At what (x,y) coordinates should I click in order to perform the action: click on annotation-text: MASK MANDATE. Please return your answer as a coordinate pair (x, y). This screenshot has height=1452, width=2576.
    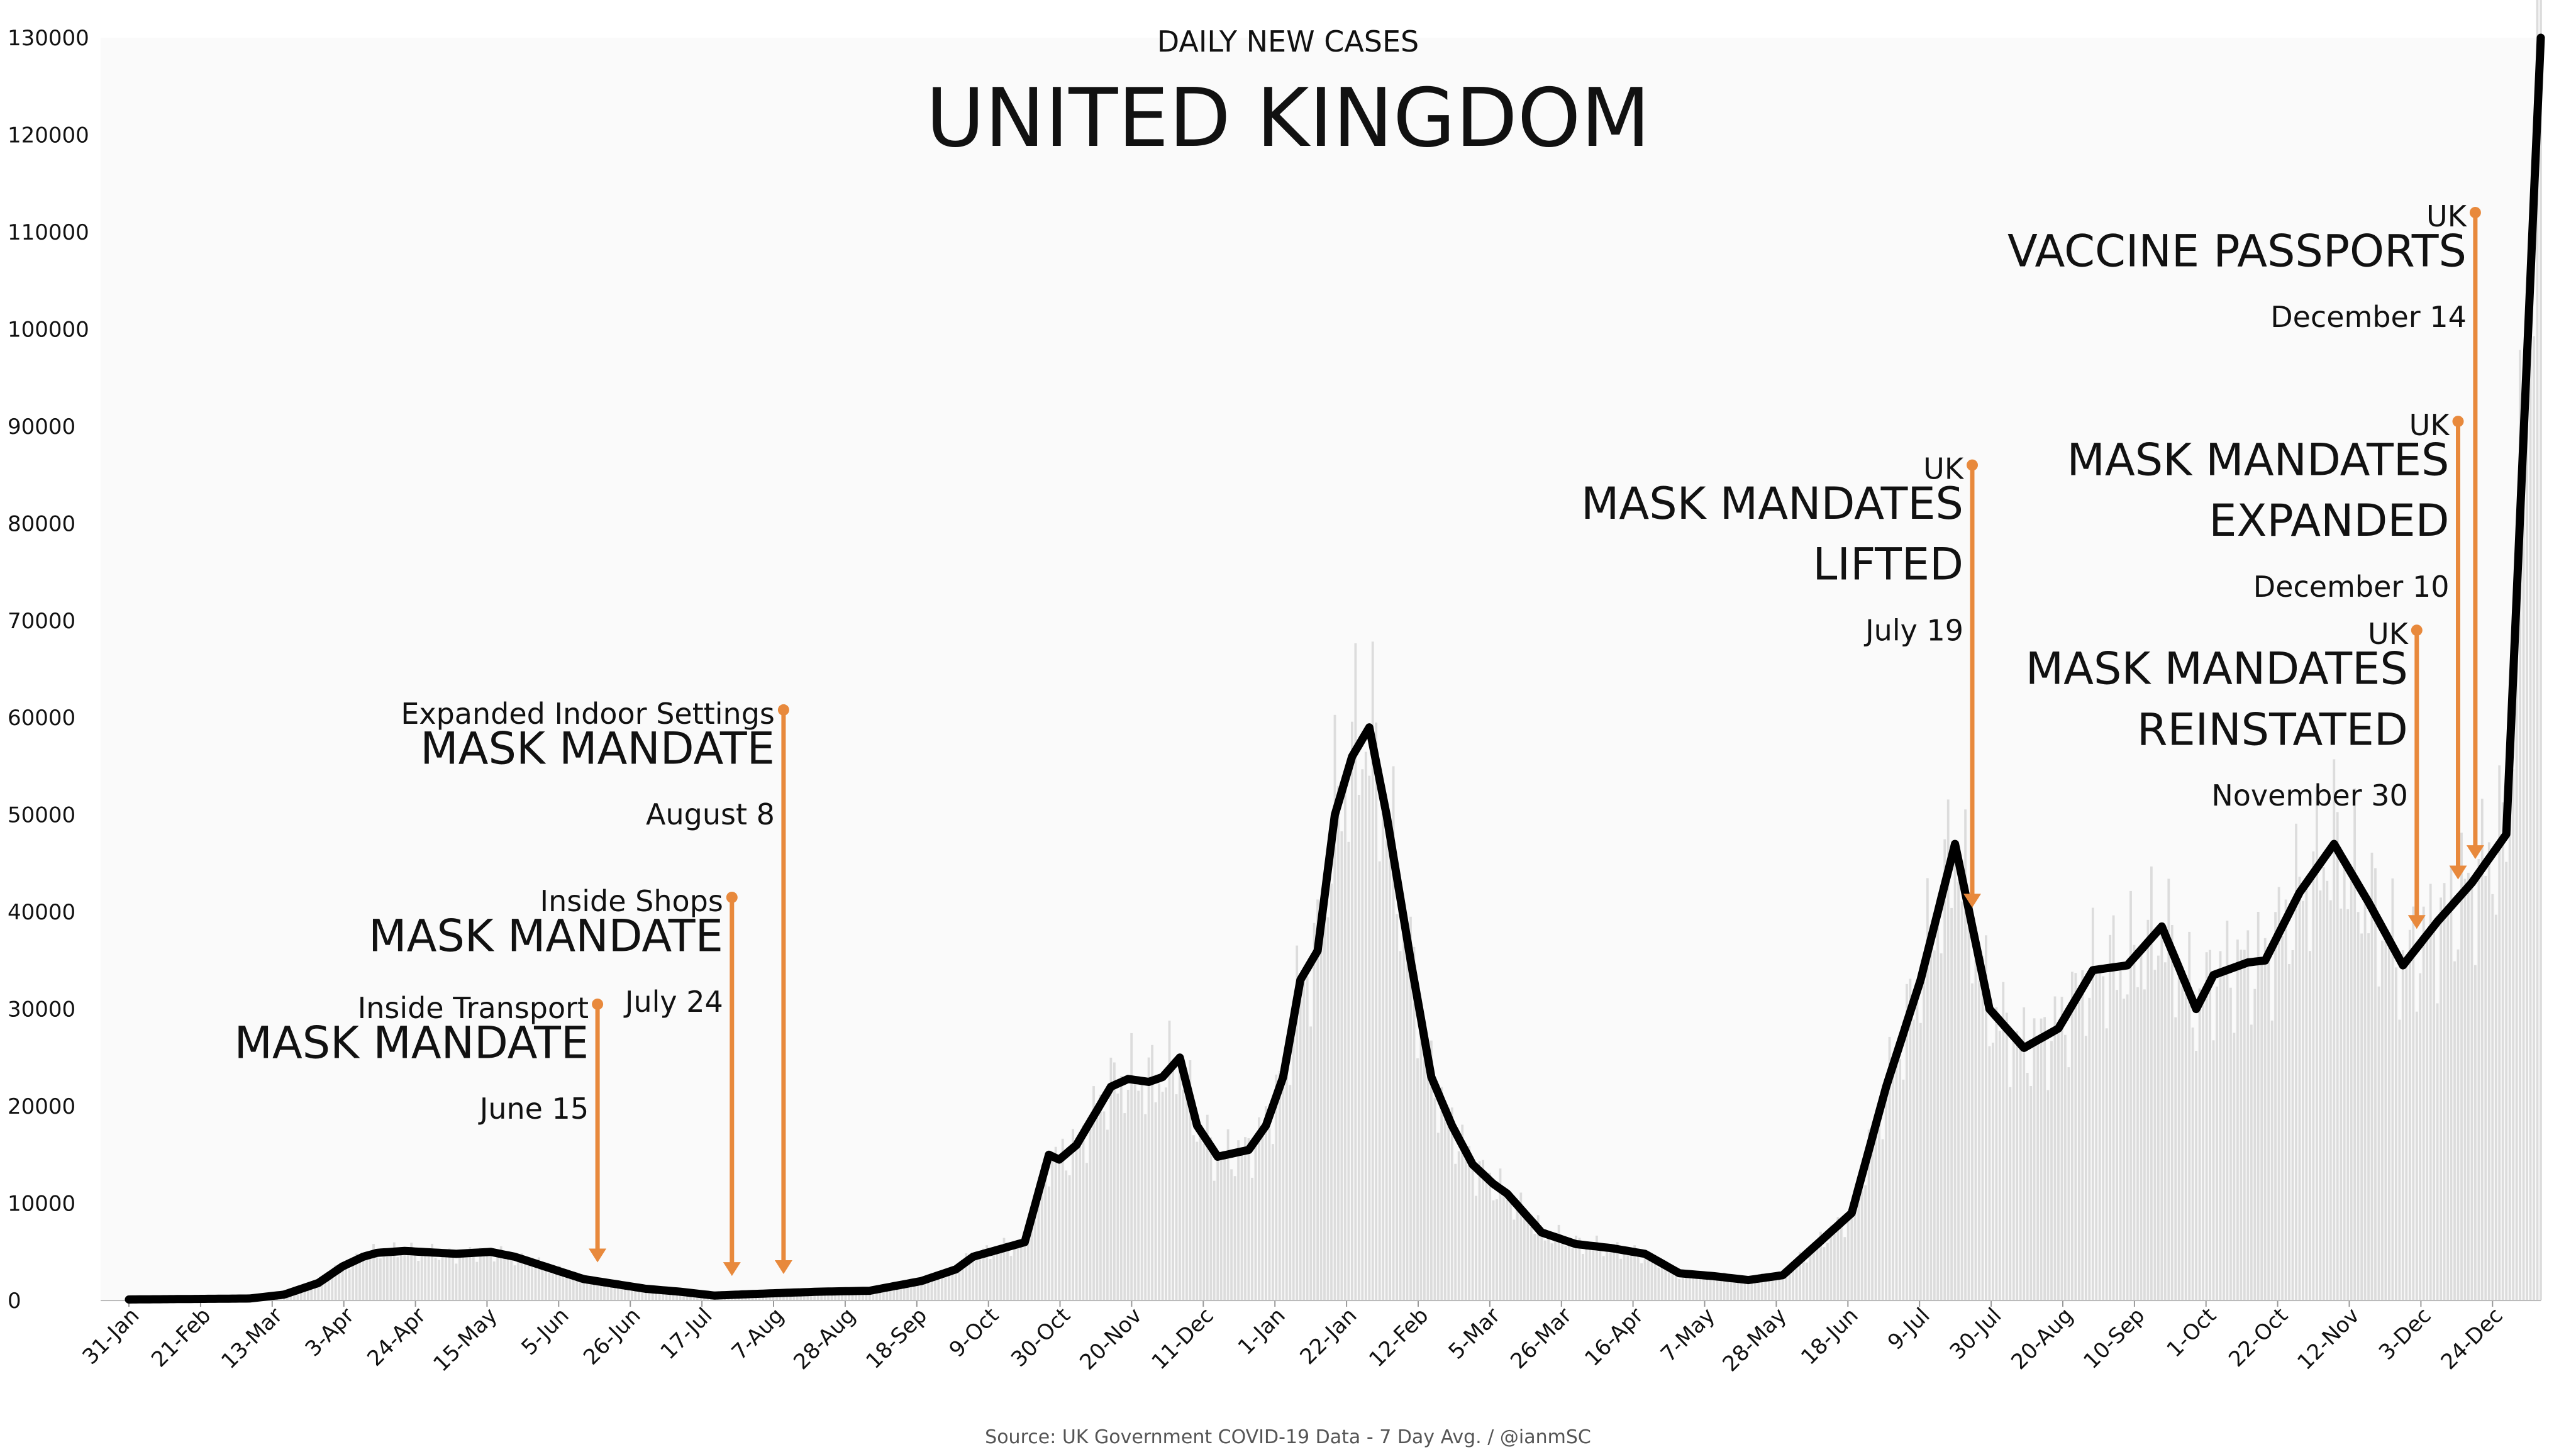
    Looking at the image, I should click on (597, 749).